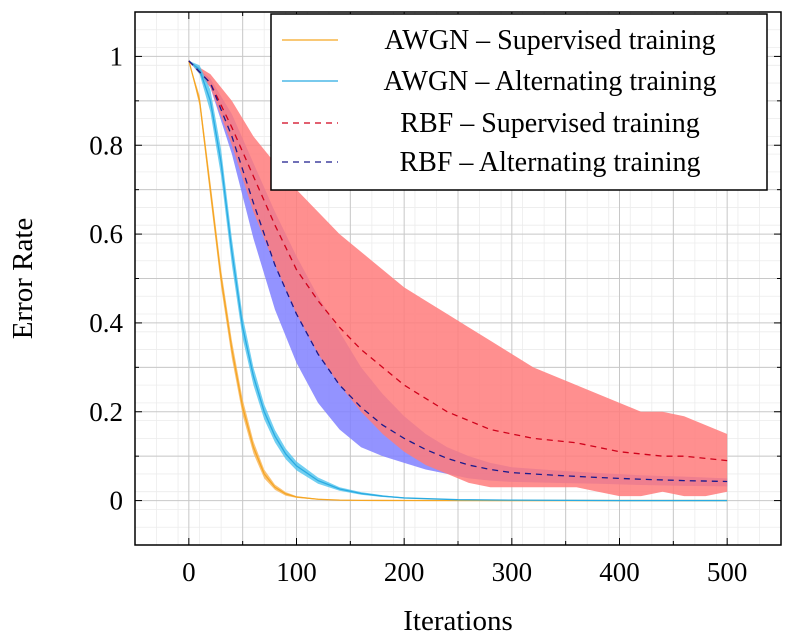 This screenshot has width=791, height=641. Describe the element at coordinates (512, 572) in the screenshot. I see `x-tick-label: 300` at that location.